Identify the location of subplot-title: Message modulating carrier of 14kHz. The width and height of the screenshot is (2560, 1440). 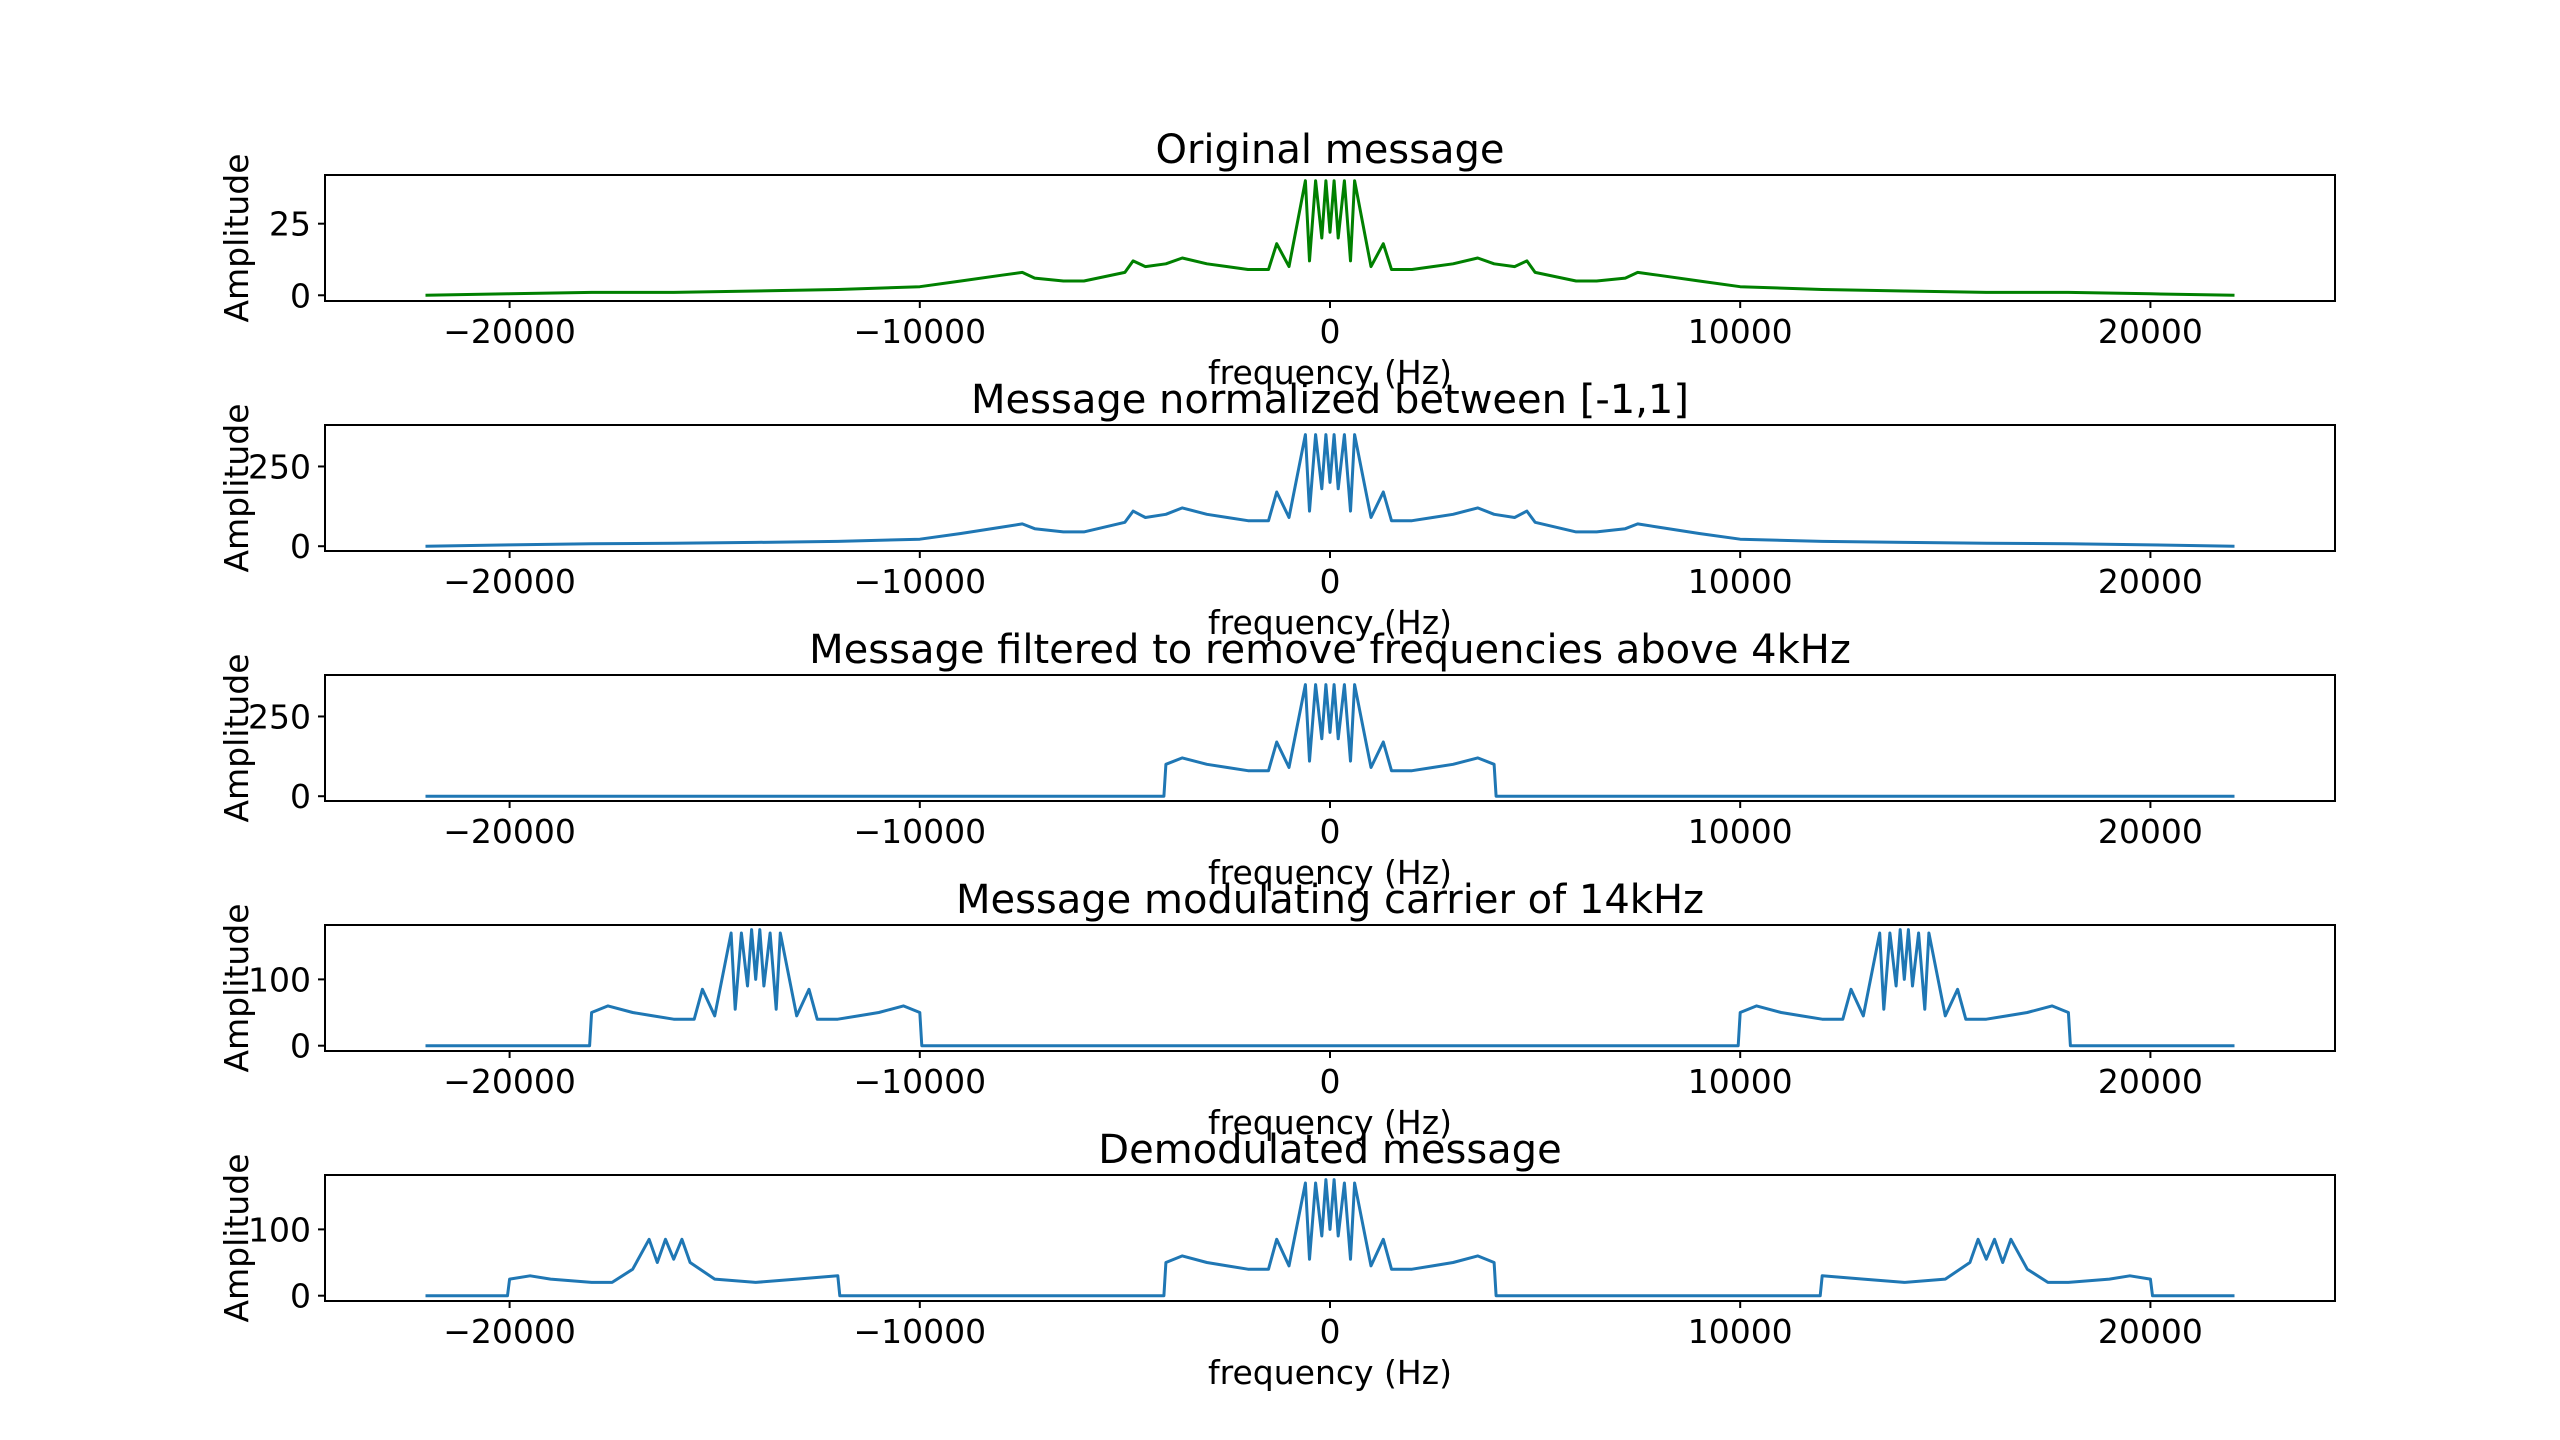
(1330, 900).